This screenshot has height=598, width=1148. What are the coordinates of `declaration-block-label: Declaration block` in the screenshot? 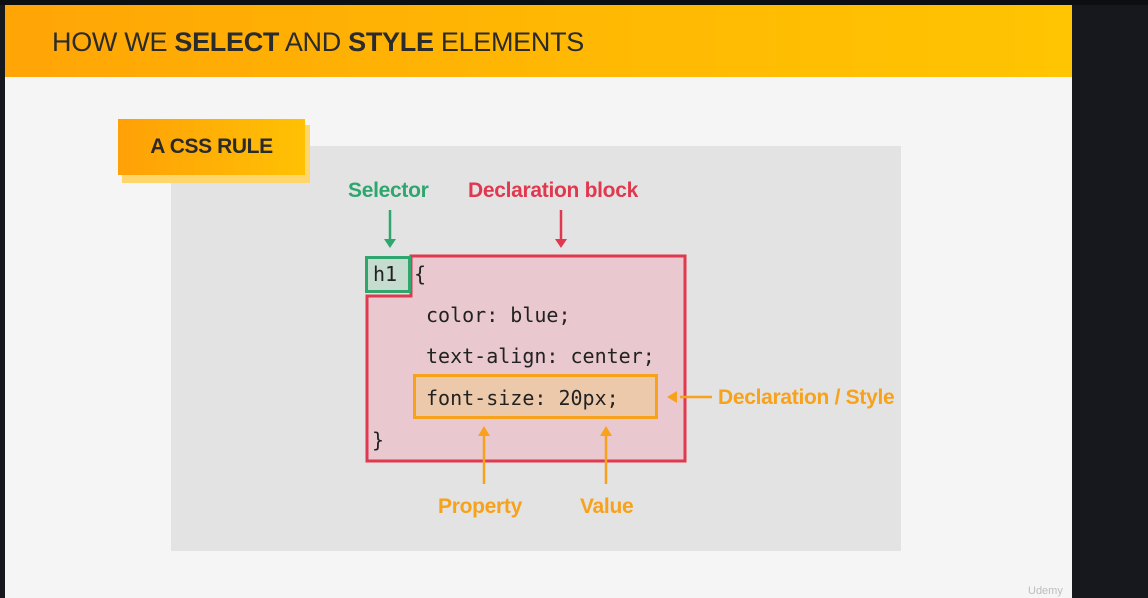 It's located at (553, 190).